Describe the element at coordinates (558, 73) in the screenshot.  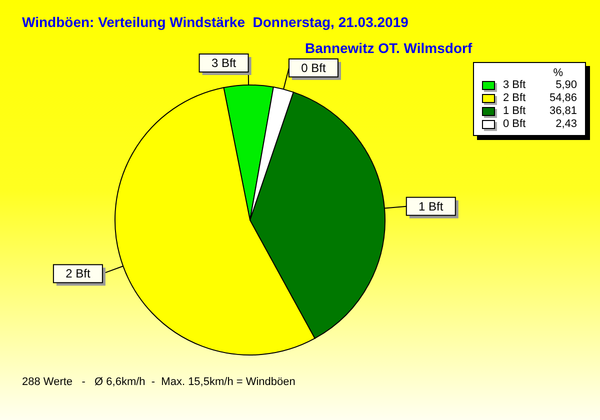
I see `legend-title: %` at that location.